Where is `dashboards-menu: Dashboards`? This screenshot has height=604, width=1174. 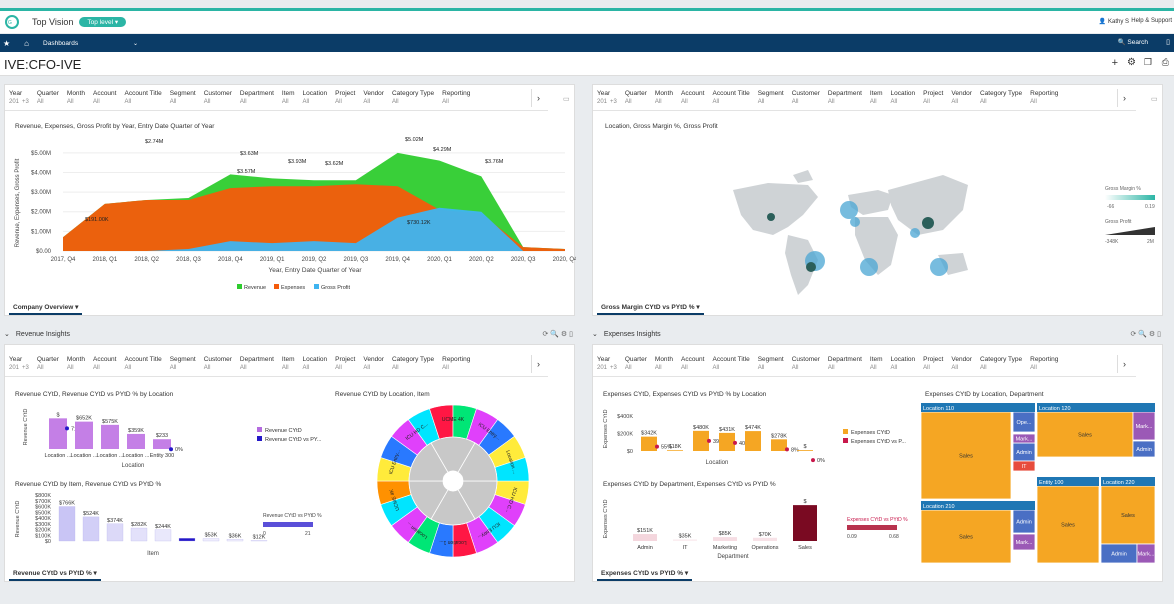
dashboards-menu: Dashboards is located at coordinates (88, 43).